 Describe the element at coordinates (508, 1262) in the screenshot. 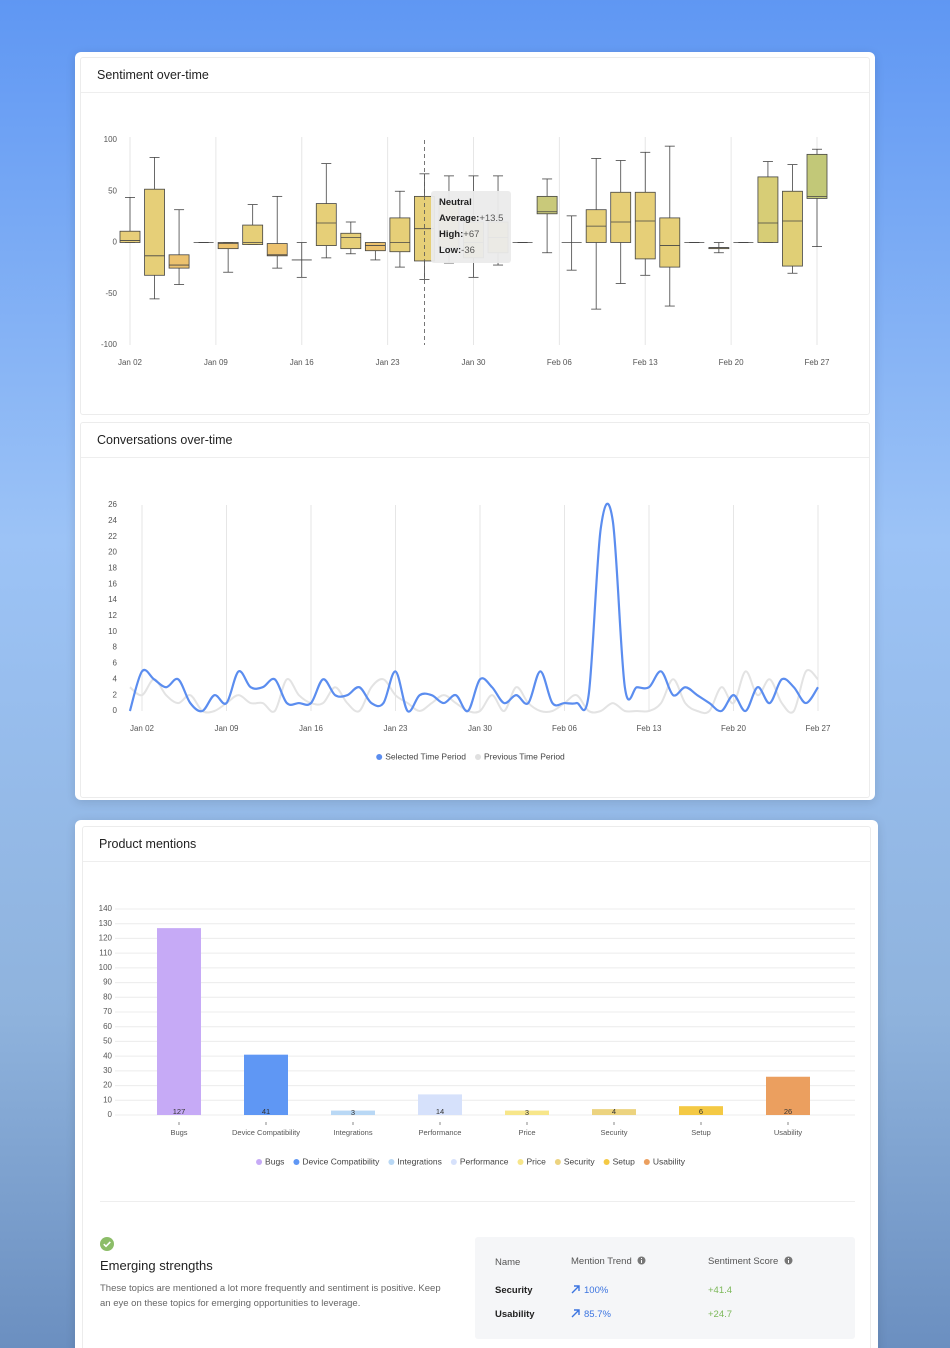

I see `column-header: Name` at that location.